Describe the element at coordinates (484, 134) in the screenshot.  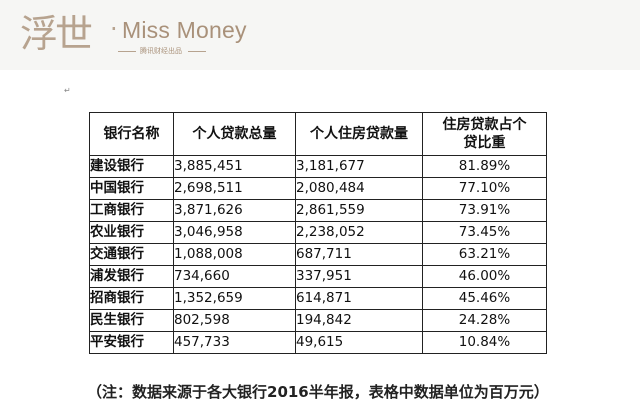
I see `header-housing-ratio: 住房贷款占个贷比重` at that location.